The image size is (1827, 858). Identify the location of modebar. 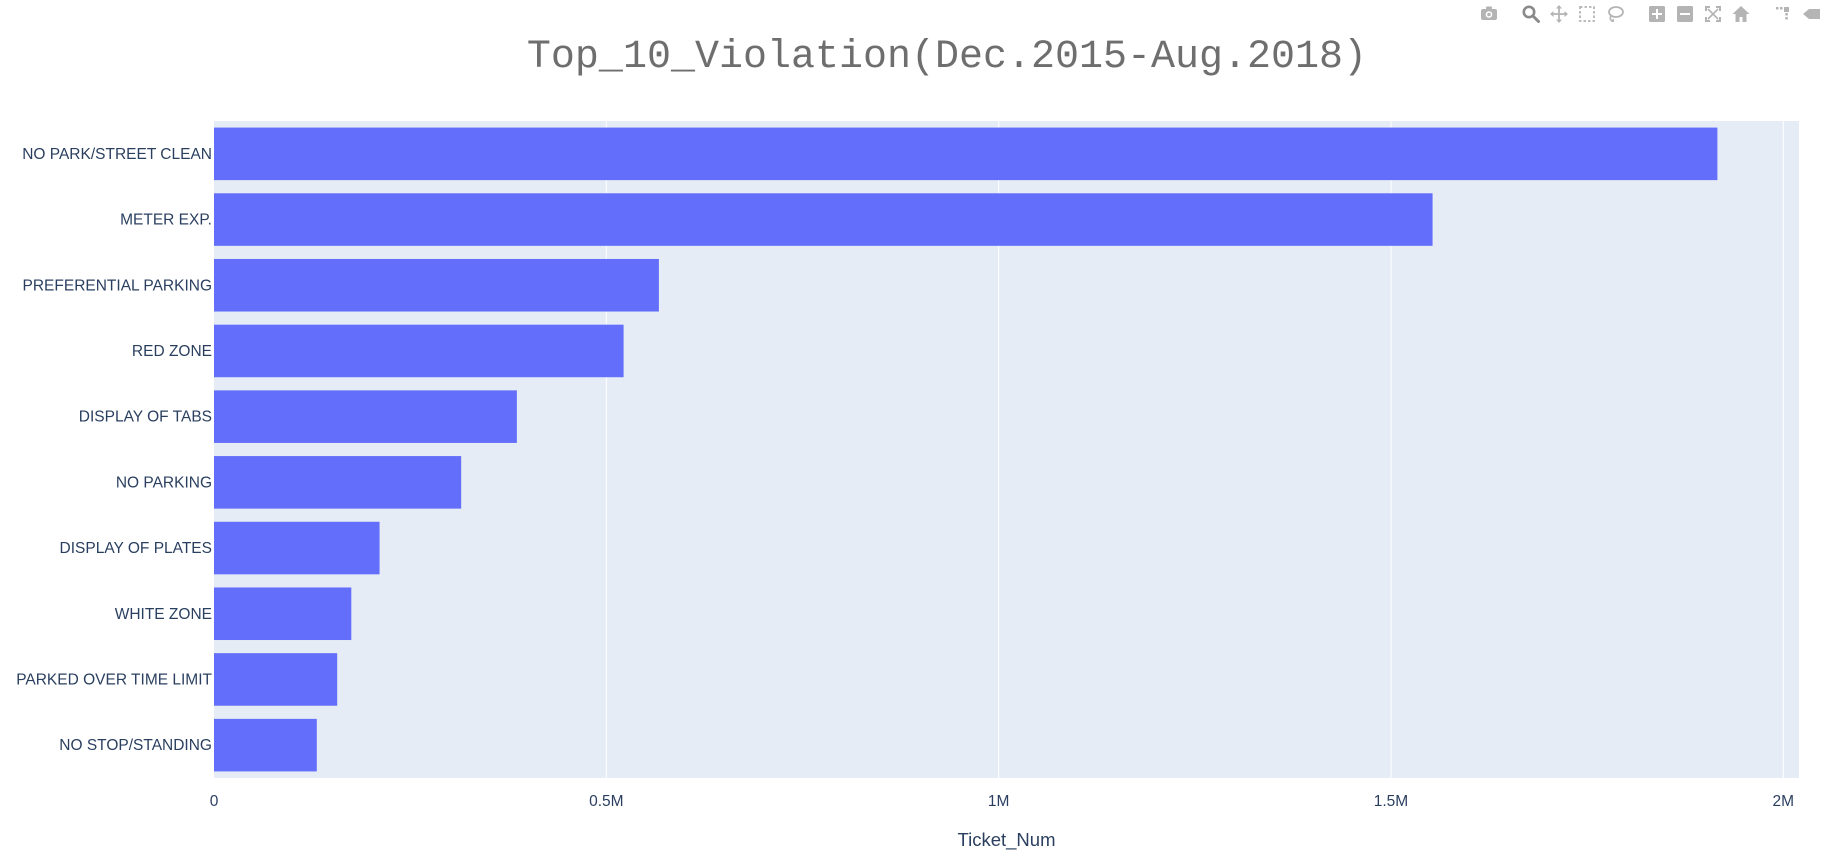
(1643, 14).